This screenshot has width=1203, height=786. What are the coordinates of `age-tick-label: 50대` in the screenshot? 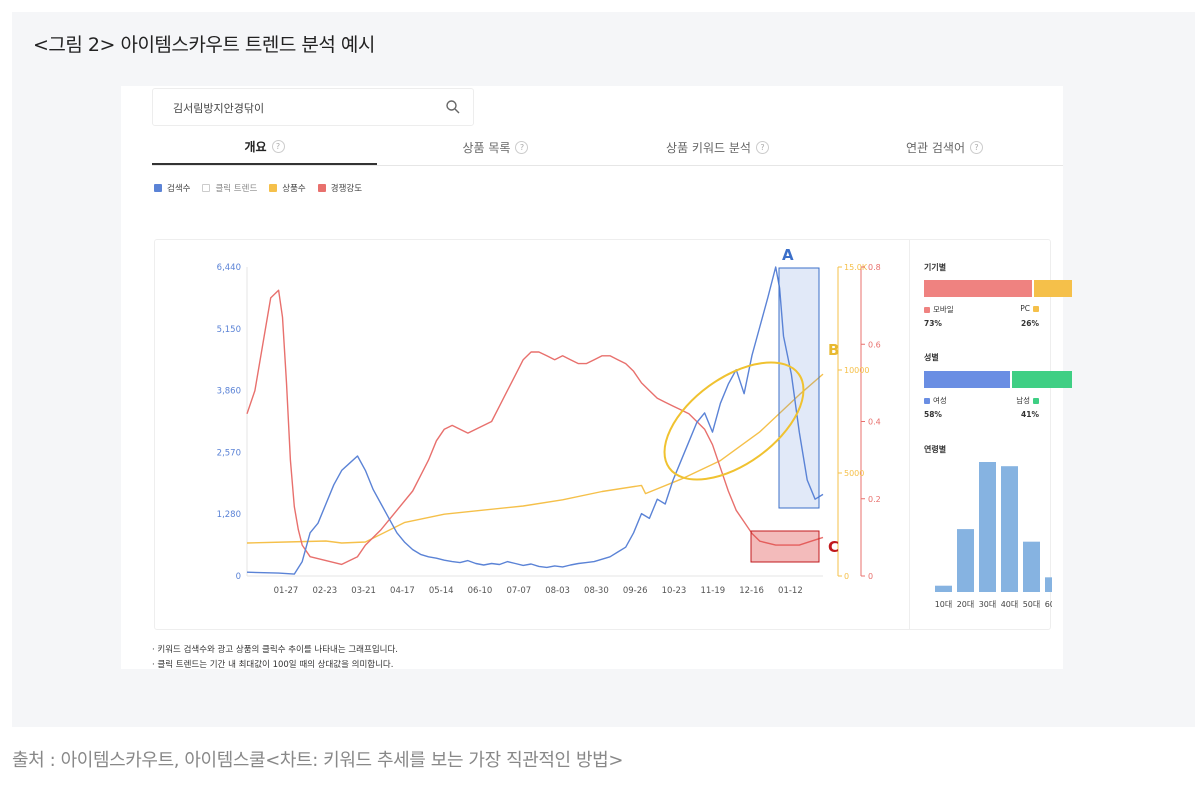 It's located at (1032, 604).